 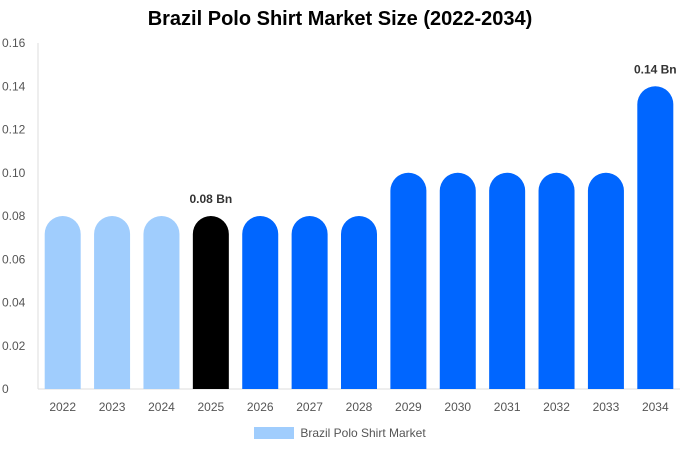 I want to click on bar-2032, so click(x=556, y=280).